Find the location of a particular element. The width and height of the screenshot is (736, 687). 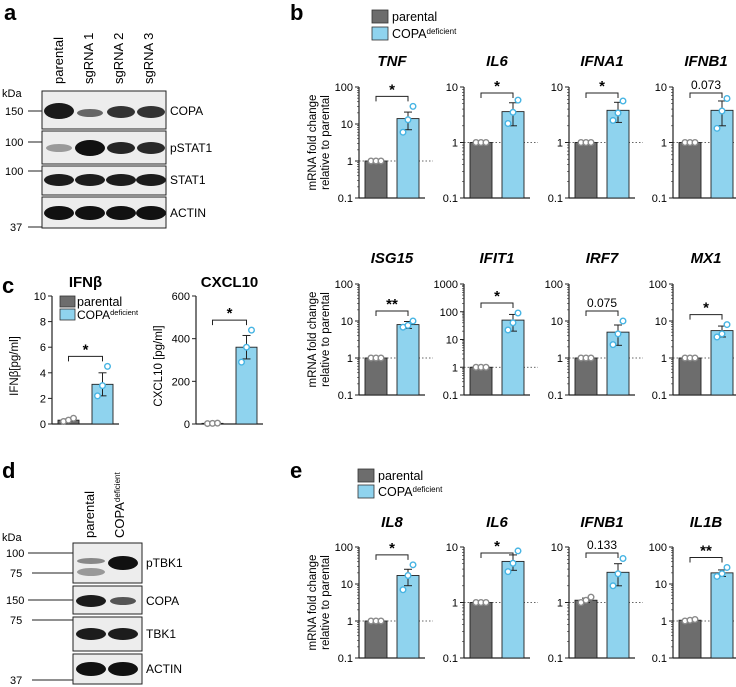

blot-d-lane-1: parental is located at coordinates (89, 514).